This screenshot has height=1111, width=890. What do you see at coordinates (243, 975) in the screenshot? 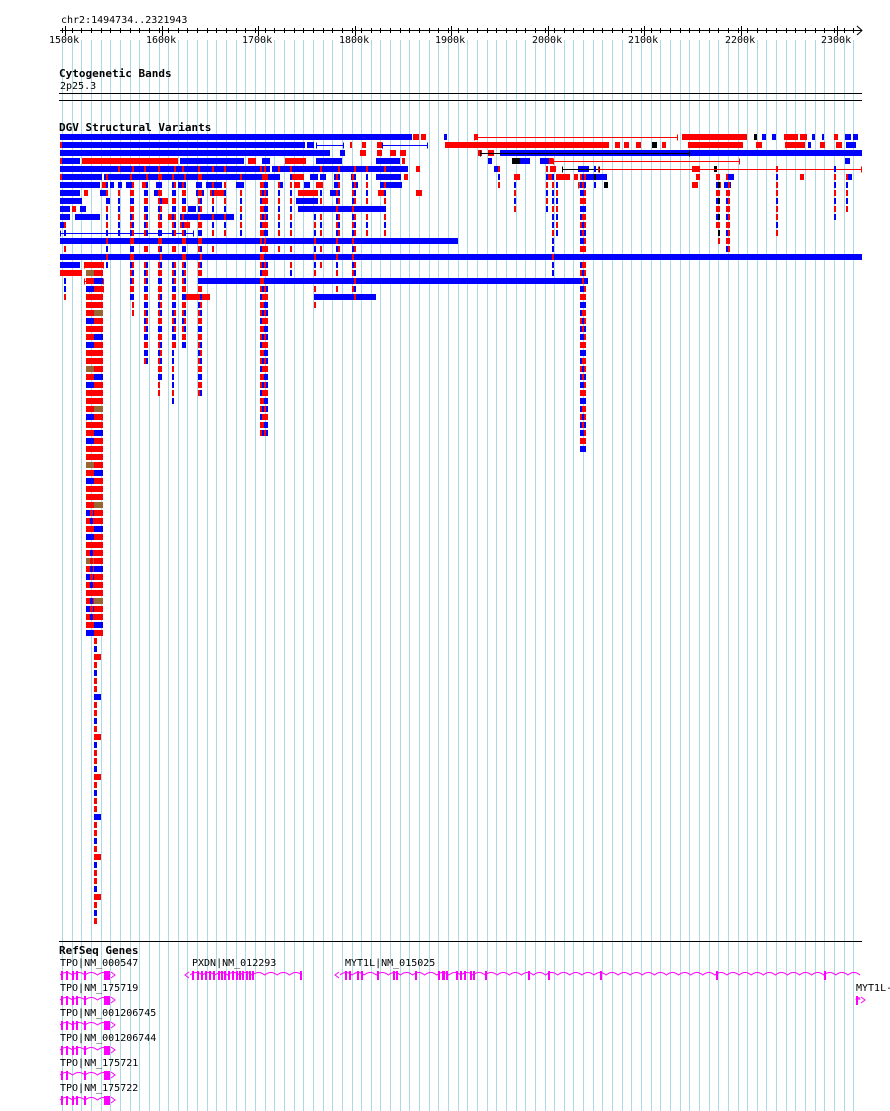
I see `gene-model-pxdn` at bounding box center [243, 975].